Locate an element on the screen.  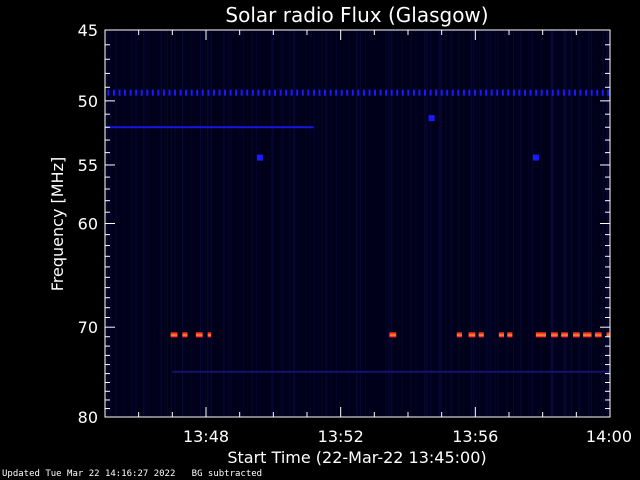
y-tick-label: 80 is located at coordinates (88, 417).